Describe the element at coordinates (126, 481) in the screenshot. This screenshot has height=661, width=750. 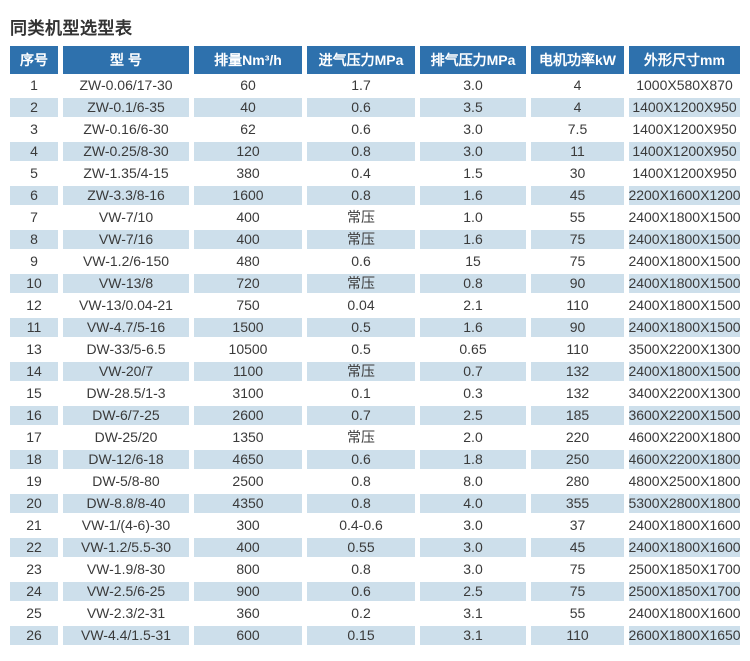
I see `table-cell: DW-5/8-80` at that location.